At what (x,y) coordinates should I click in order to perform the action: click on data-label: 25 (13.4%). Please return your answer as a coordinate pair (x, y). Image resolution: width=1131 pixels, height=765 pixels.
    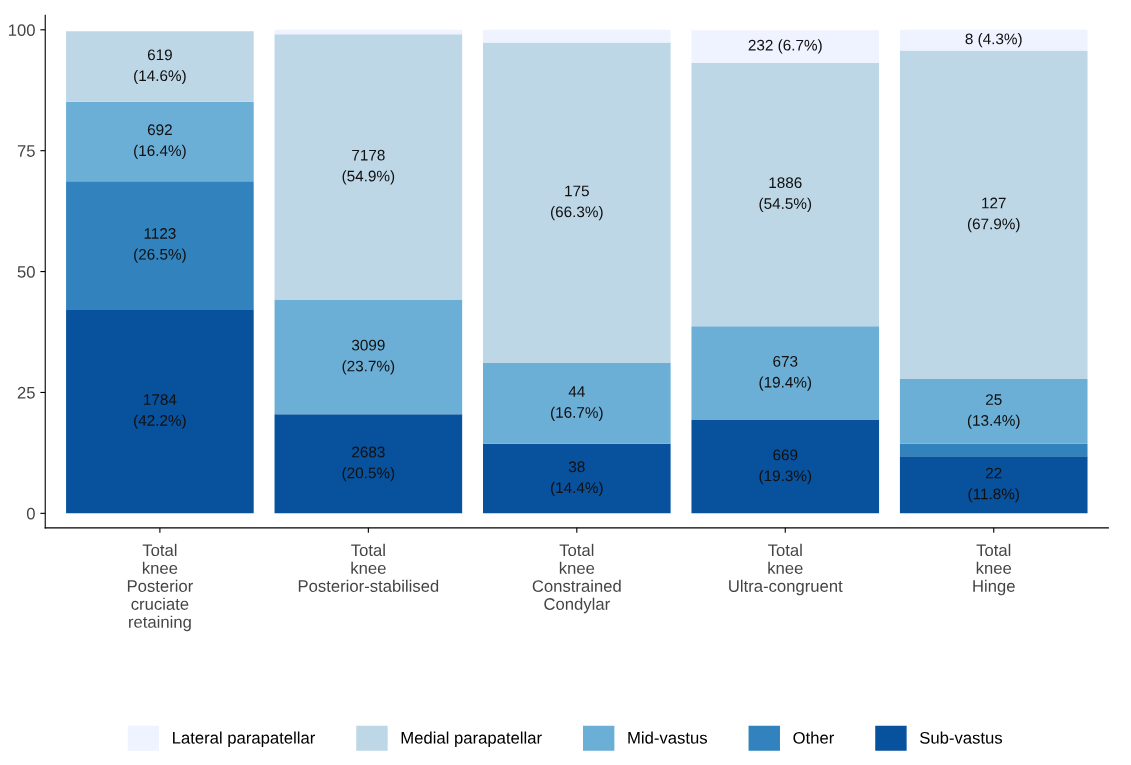
    Looking at the image, I should click on (993, 411).